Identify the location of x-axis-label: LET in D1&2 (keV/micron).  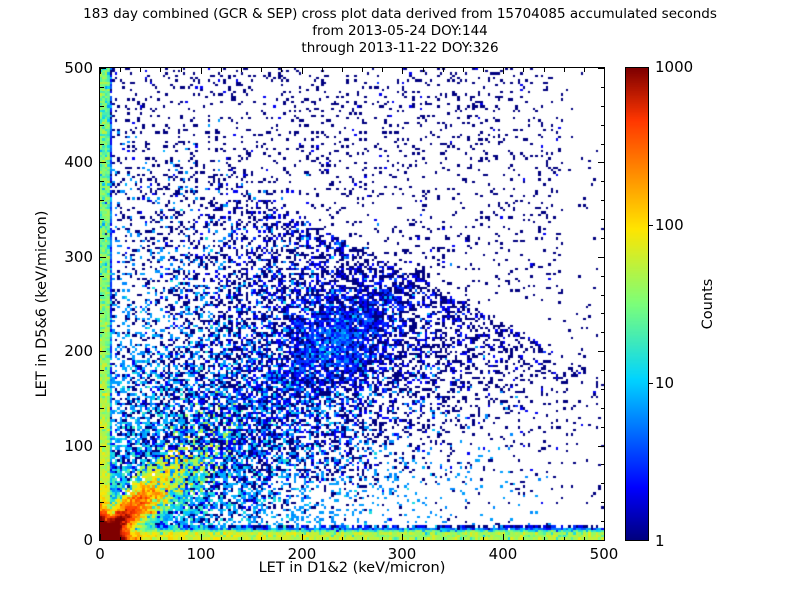
(352, 568).